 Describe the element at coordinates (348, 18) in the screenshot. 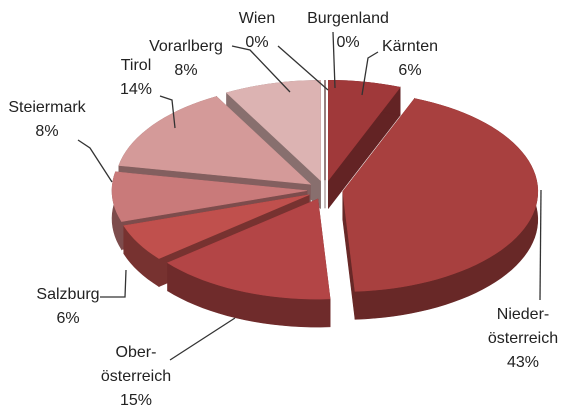

I see `category-label: Burgenland` at that location.